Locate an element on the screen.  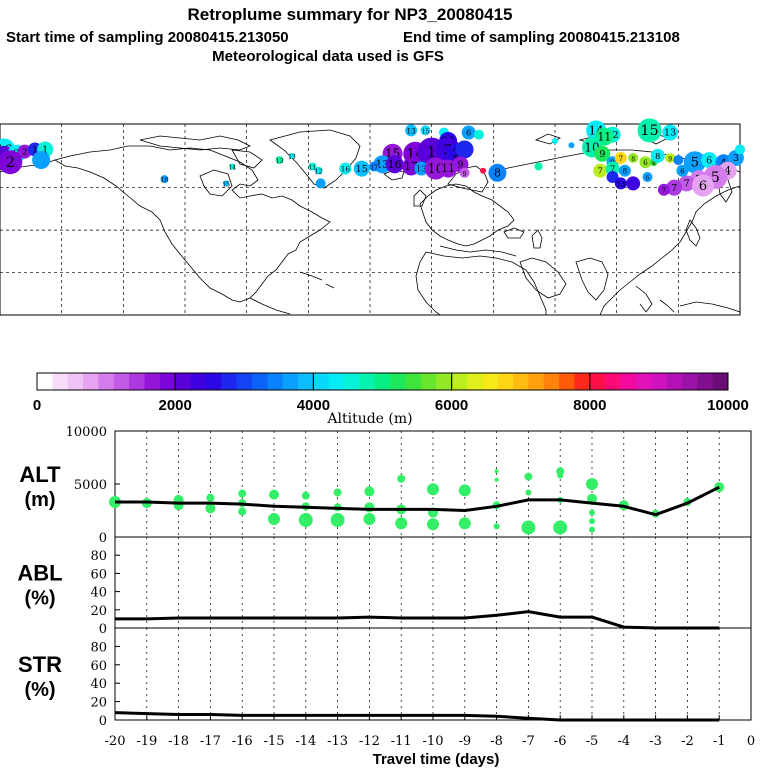
colorbar-ticks: 0 2000 4000 6000 8000 10000 is located at coordinates (391, 393).